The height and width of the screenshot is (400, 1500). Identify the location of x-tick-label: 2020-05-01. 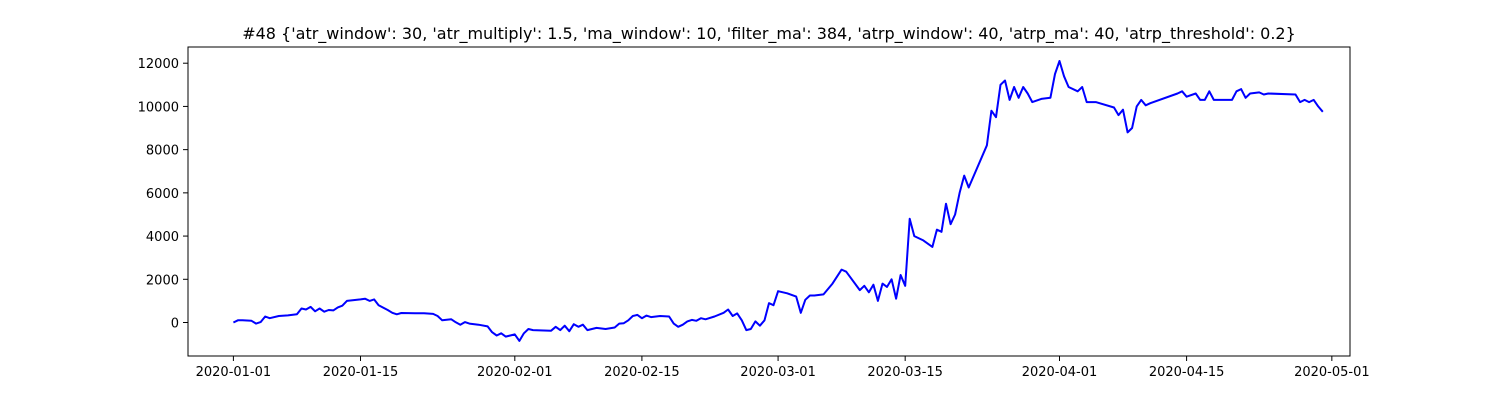
(1332, 372).